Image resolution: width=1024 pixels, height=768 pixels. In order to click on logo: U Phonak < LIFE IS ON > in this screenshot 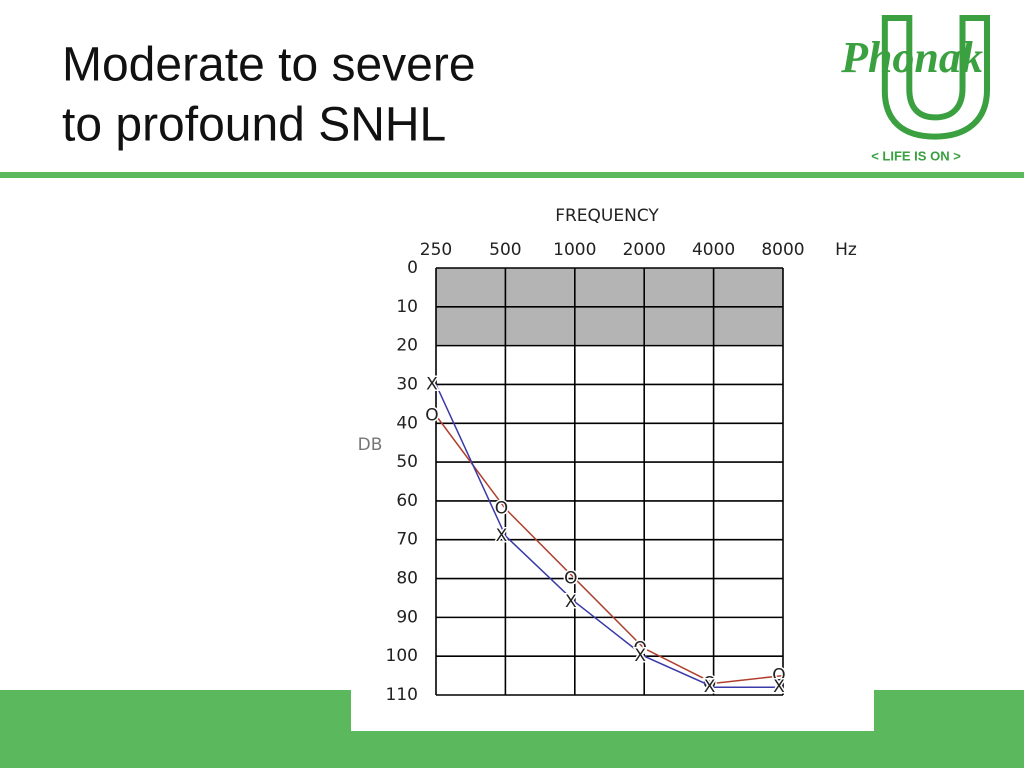, I will do `click(920, 87)`.